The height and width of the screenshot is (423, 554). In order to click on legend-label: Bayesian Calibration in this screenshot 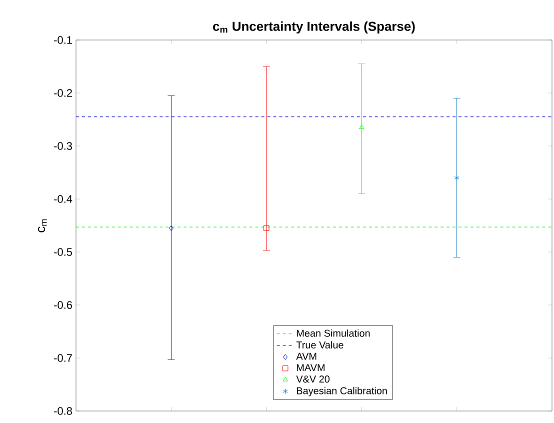, I will do `click(341, 391)`.